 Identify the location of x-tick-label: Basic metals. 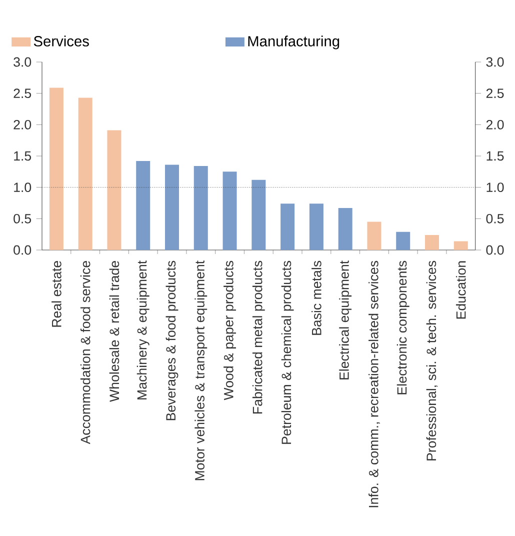
(317, 297).